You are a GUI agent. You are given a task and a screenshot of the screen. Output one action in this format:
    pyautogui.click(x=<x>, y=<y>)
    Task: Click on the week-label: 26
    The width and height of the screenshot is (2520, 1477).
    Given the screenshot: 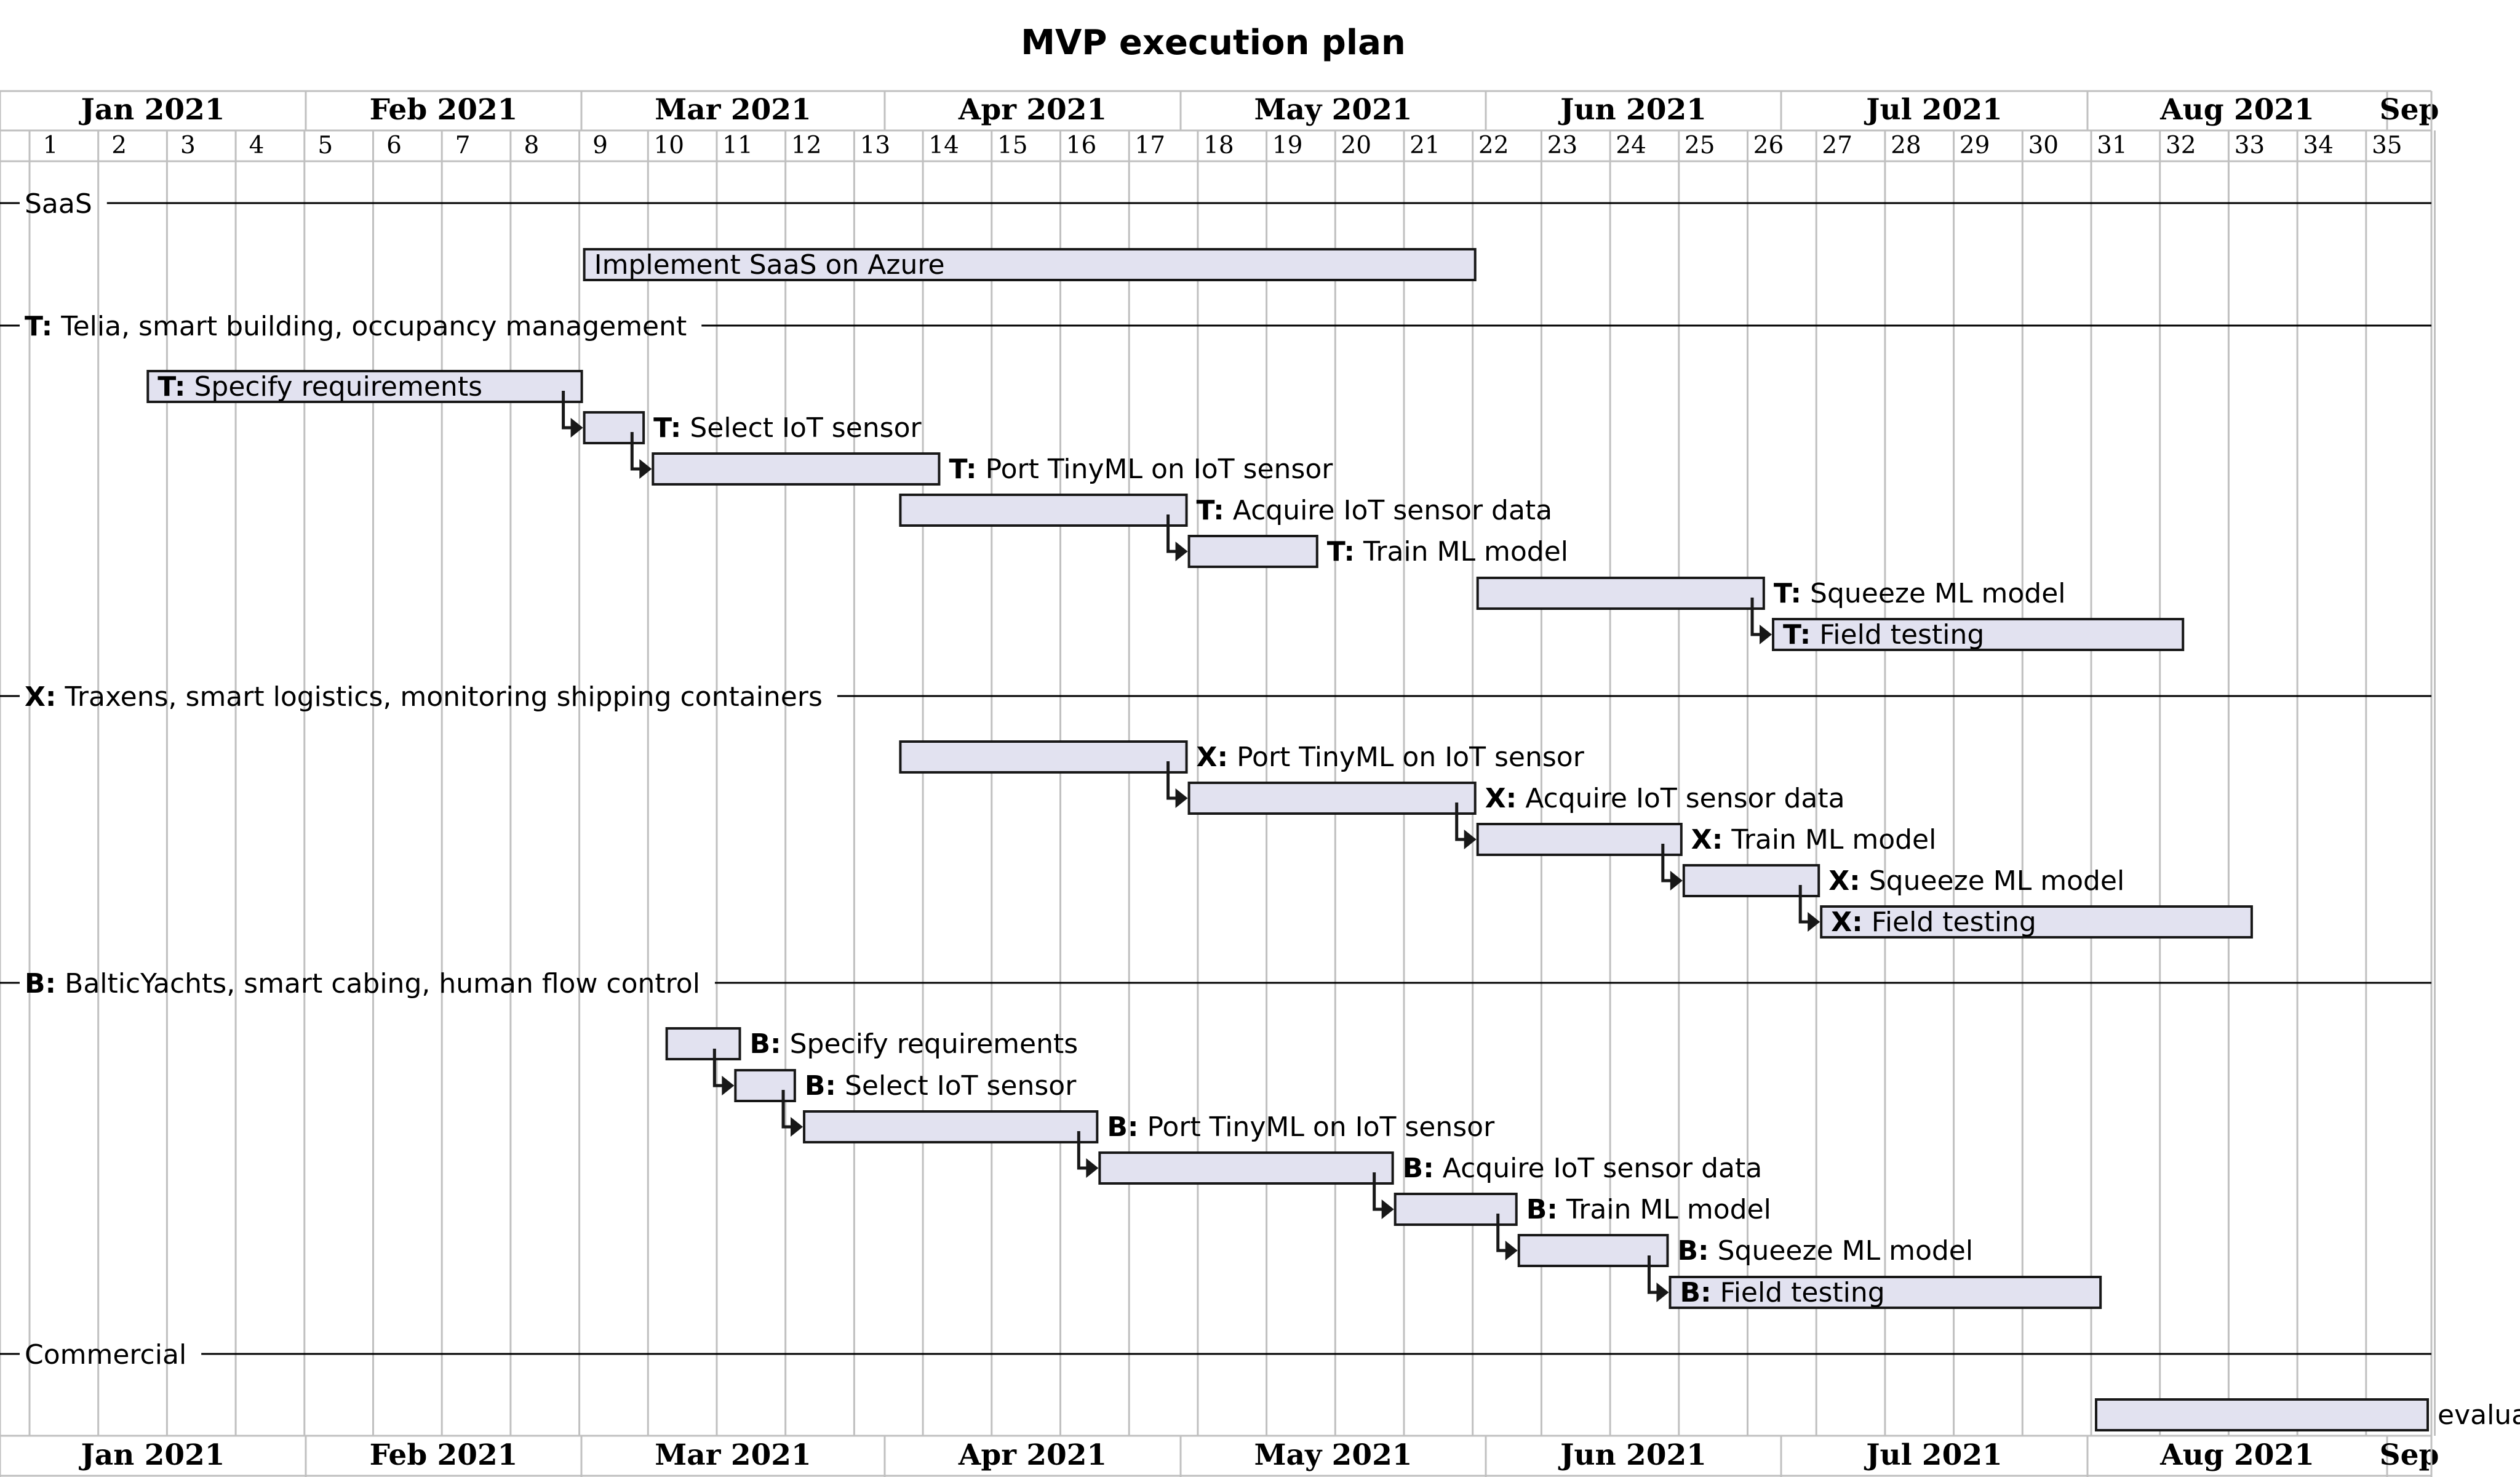 What is the action you would take?
    pyautogui.click(x=1768, y=145)
    